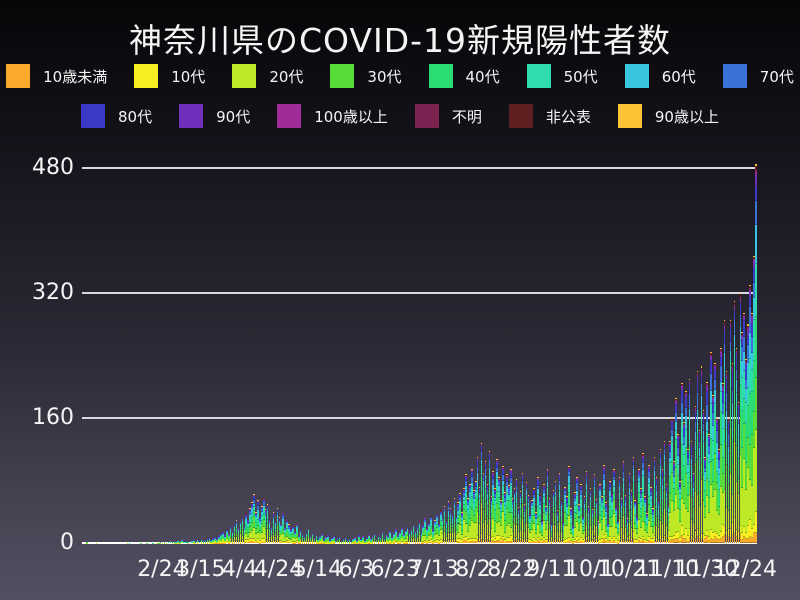 The width and height of the screenshot is (800, 600). I want to click on legend-label: 10代, so click(188, 76).